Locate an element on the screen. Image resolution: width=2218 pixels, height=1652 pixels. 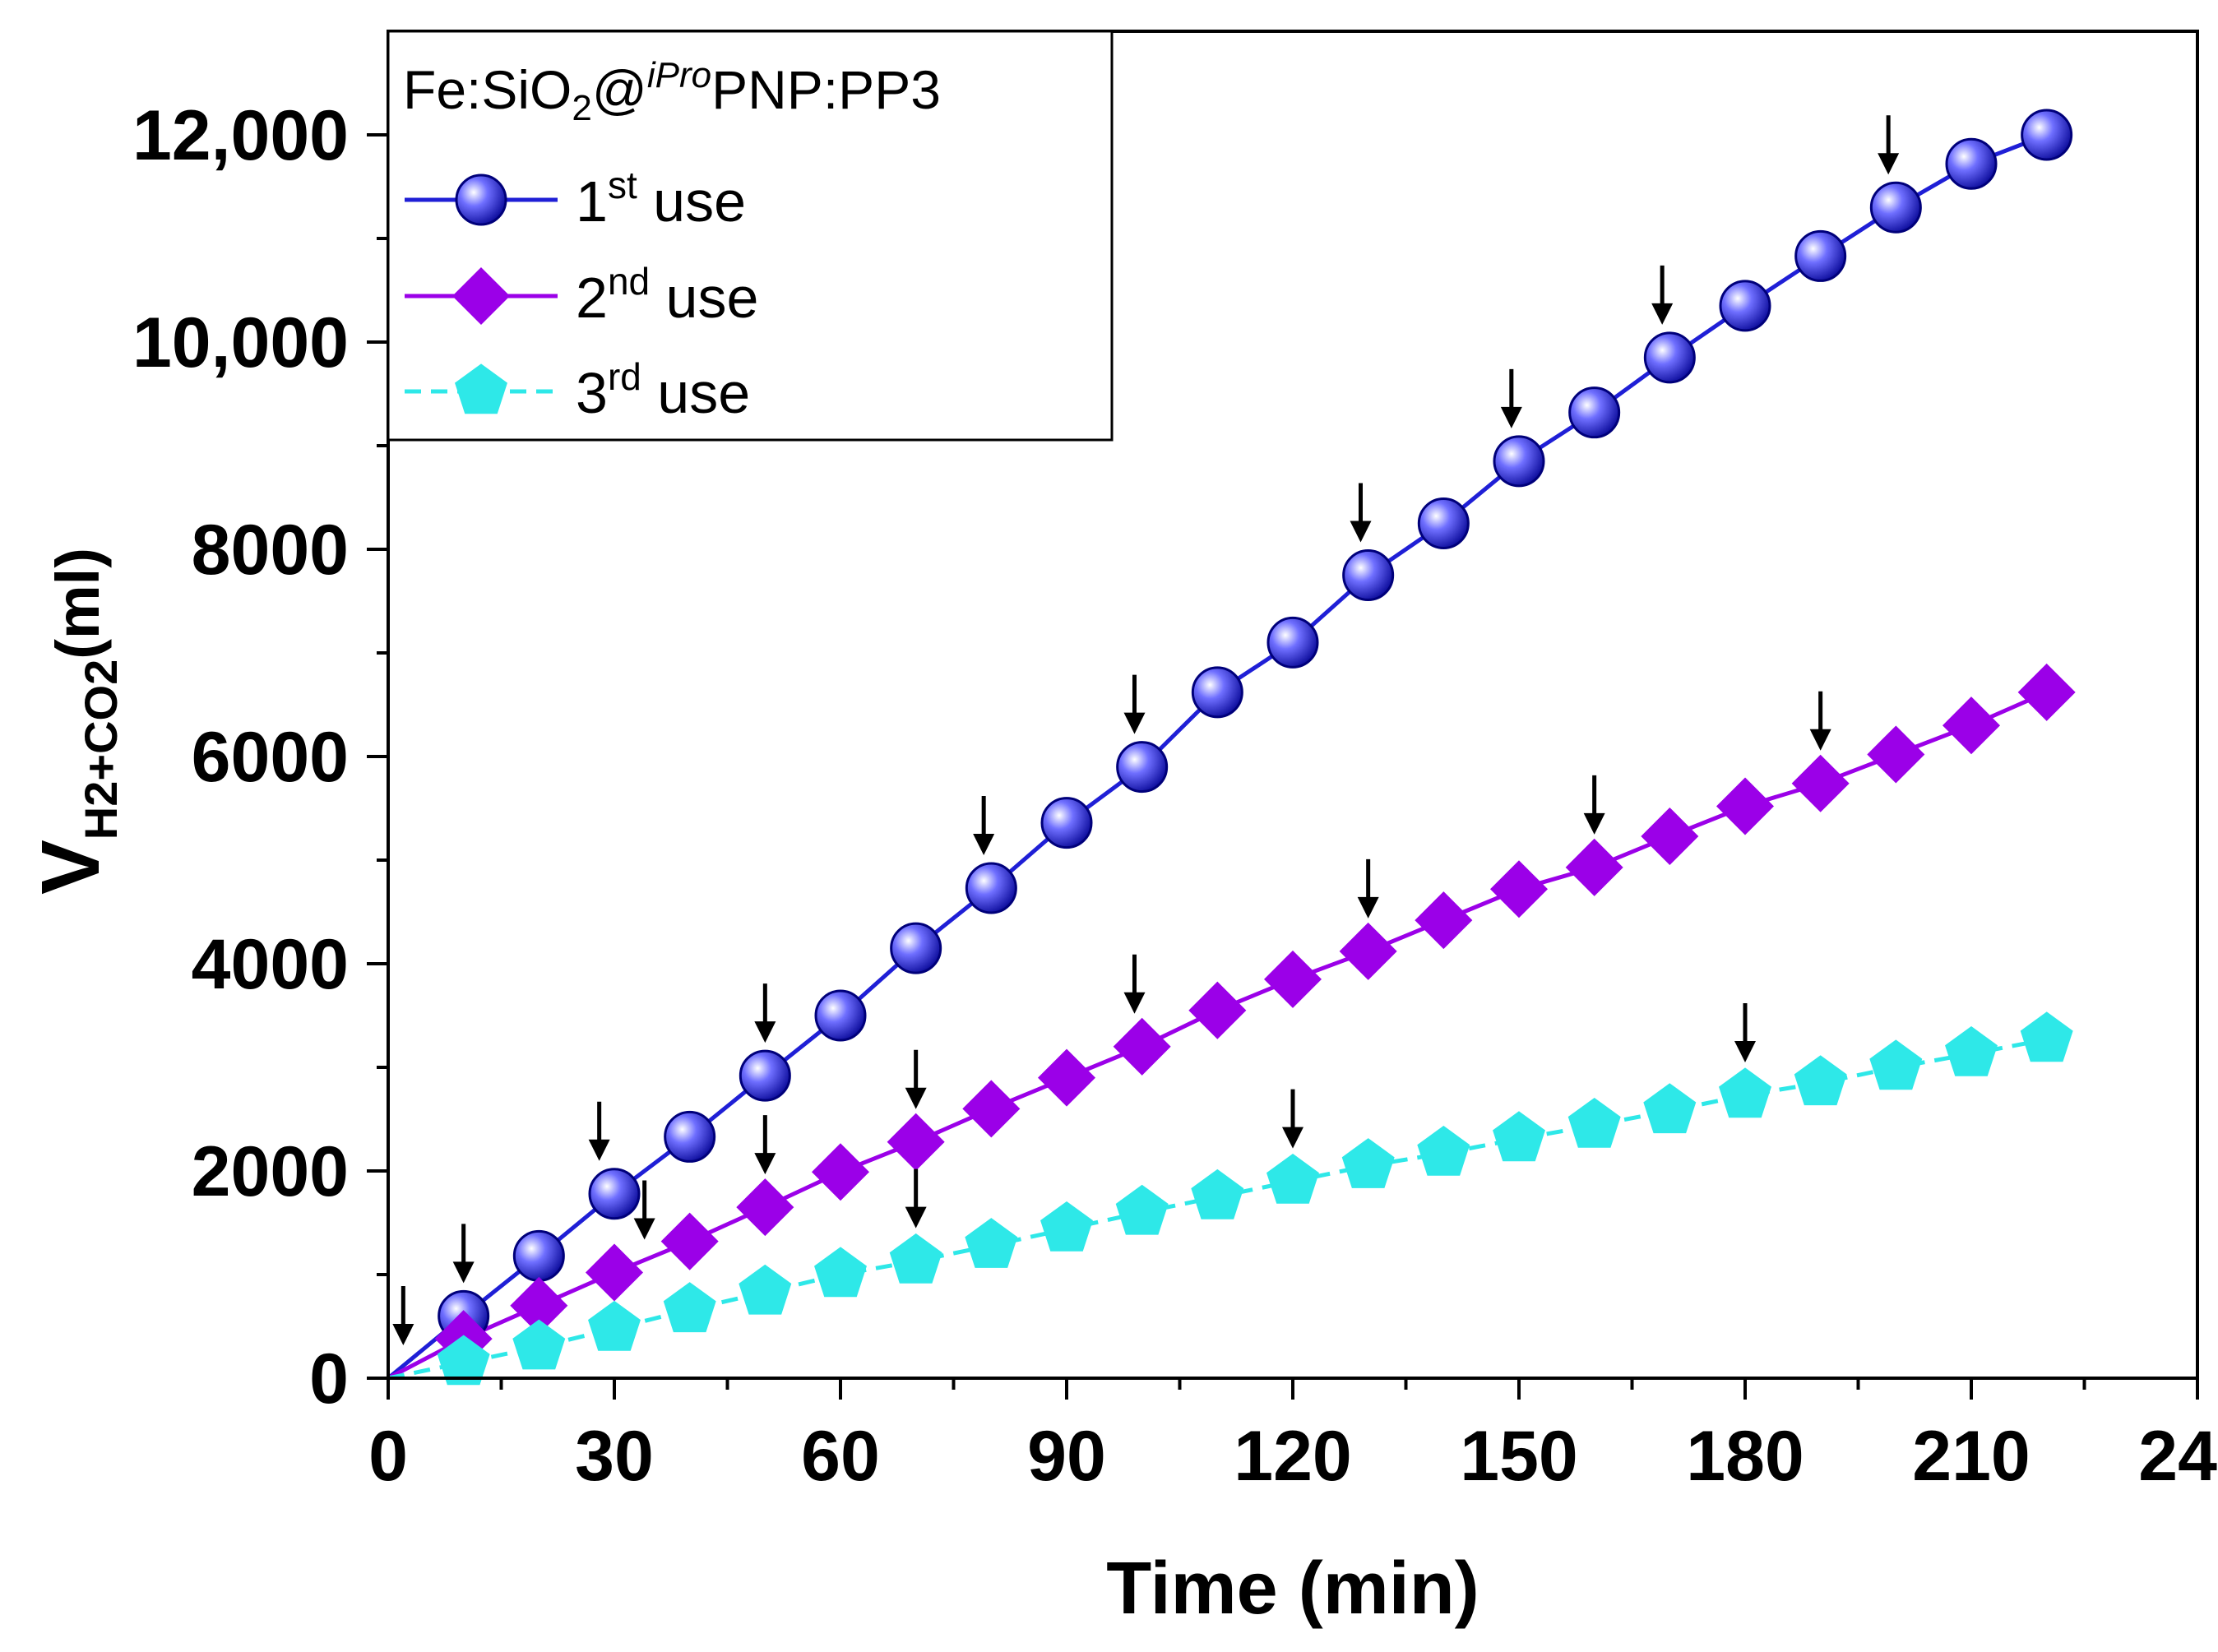
svg-text: VH2+CO2(ml) is located at coordinates (76, 721).